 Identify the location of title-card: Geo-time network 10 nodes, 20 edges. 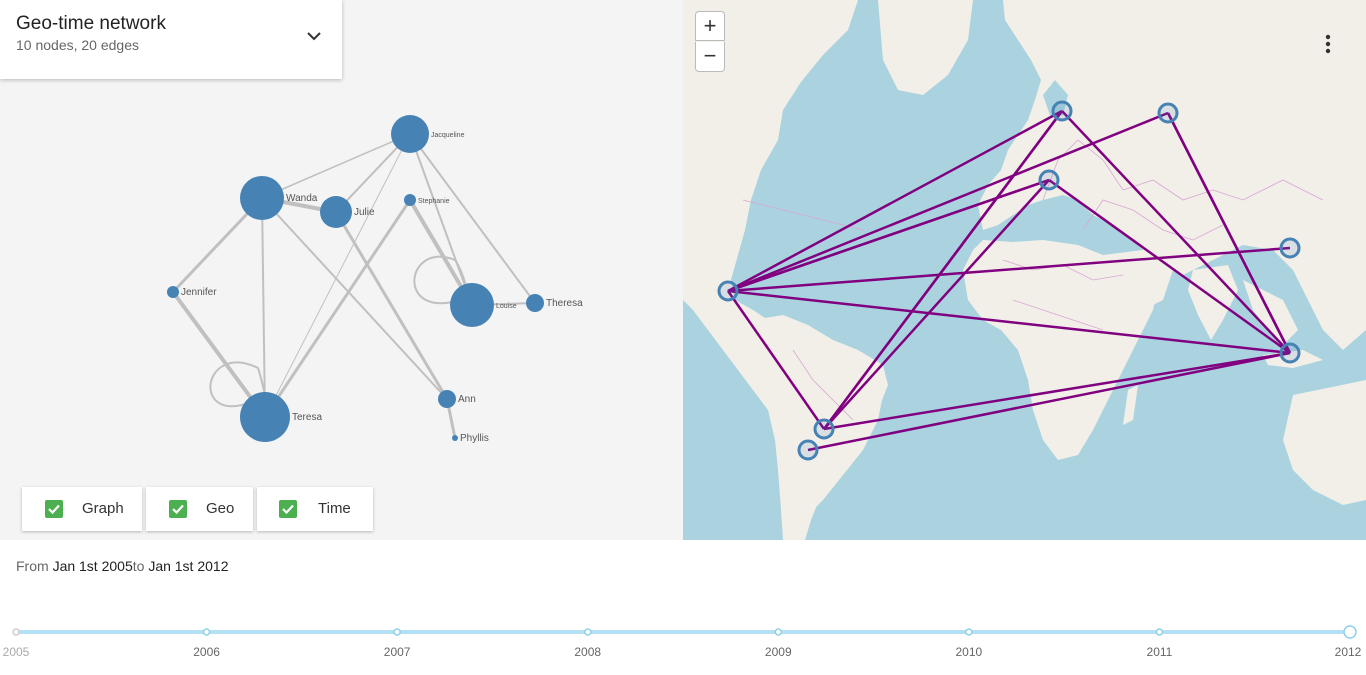
(171, 39).